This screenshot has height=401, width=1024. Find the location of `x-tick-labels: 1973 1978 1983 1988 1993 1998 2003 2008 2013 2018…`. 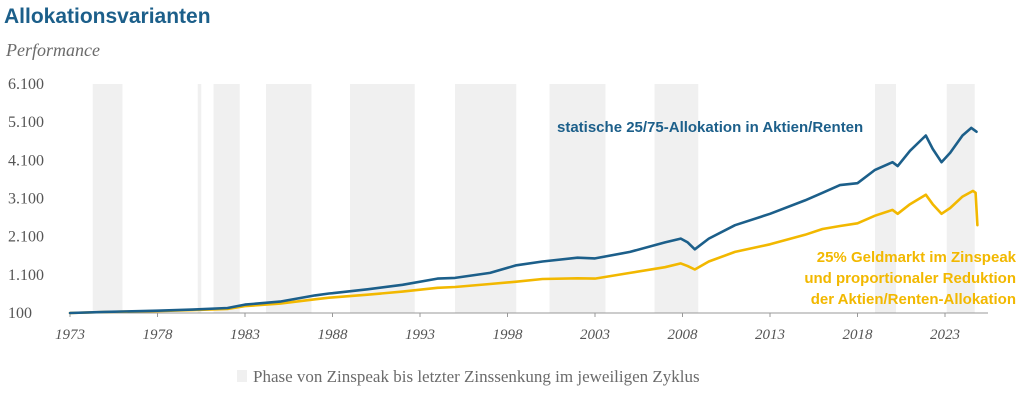

x-tick-labels: 1973 1978 1983 1988 1993 1998 2003 2008 2013 2018… is located at coordinates (507, 335).